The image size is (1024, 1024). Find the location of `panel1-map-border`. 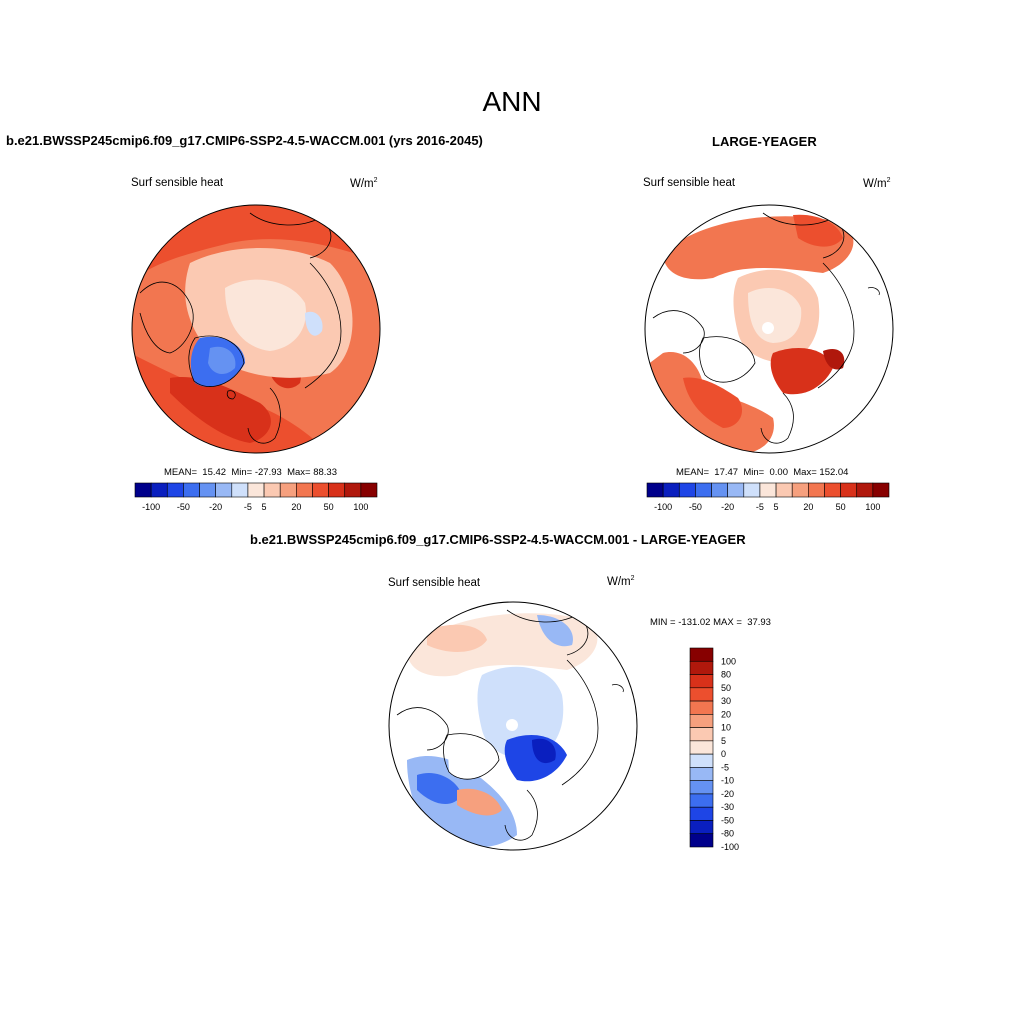

panel1-map-border is located at coordinates (256, 329).